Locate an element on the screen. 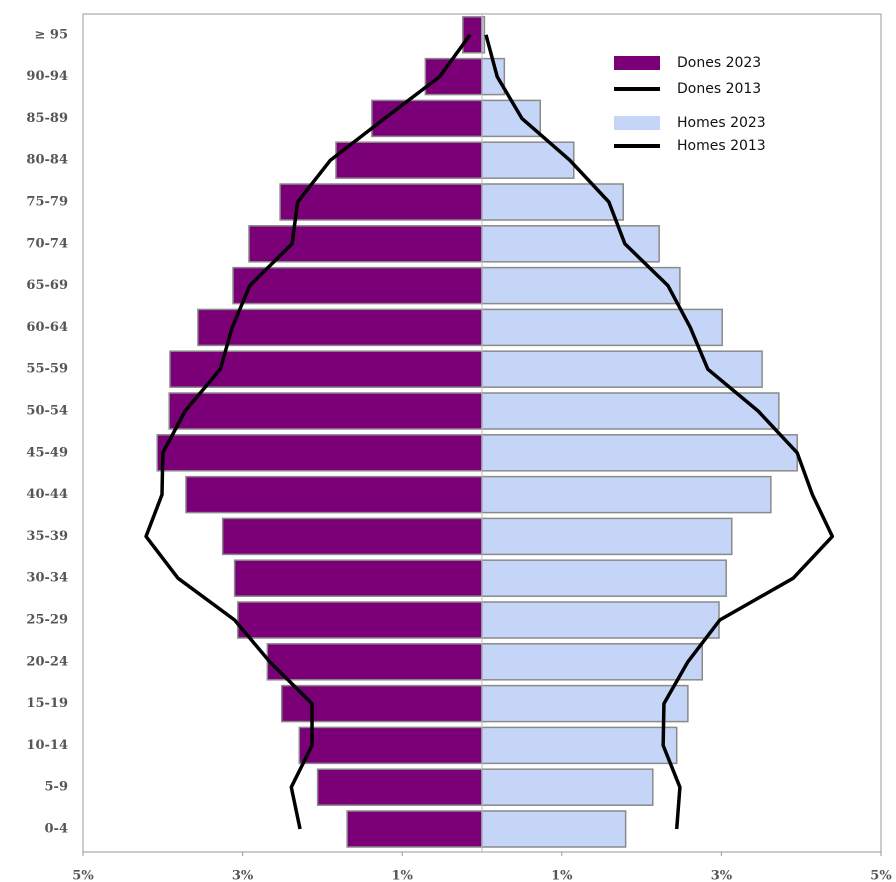  y-tick-label: 0-4 is located at coordinates (57, 829).